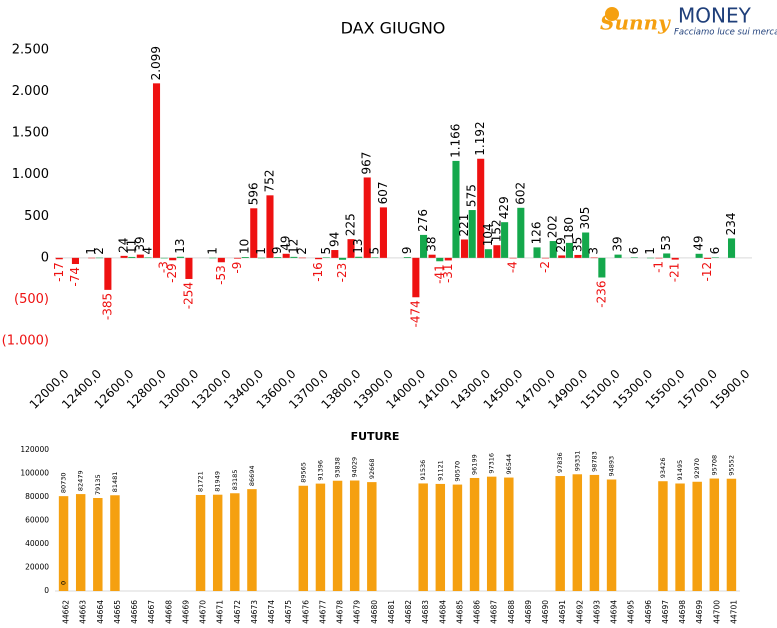  Describe the element at coordinates (131, 246) in the screenshot. I see `data-label: 11` at that location.